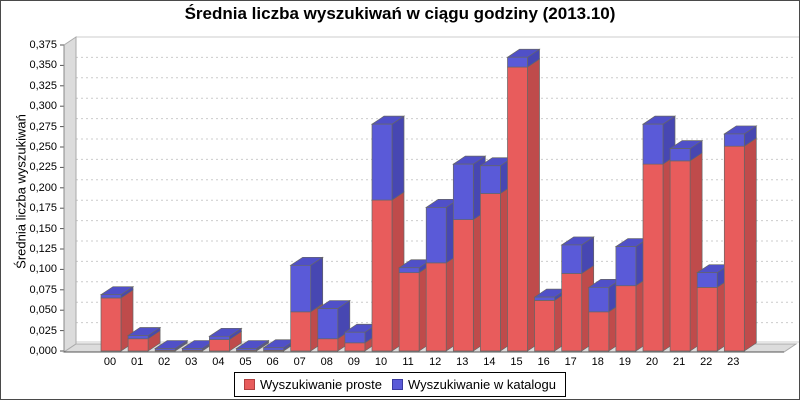  What do you see at coordinates (597, 362) in the screenshot?
I see `x-tick-label: 18` at bounding box center [597, 362].